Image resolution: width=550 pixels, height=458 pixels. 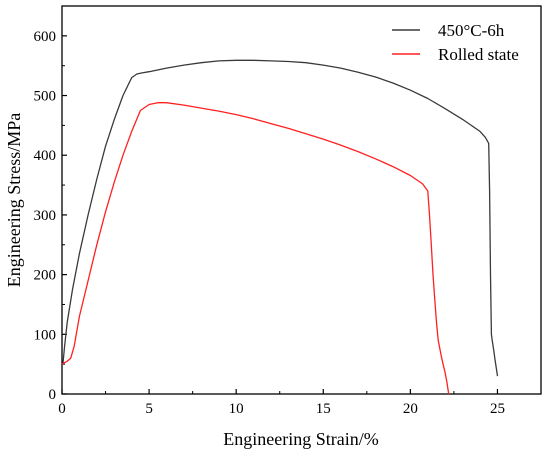 What do you see at coordinates (45, 156) in the screenshot?
I see `y-tick-label: 400` at bounding box center [45, 156].